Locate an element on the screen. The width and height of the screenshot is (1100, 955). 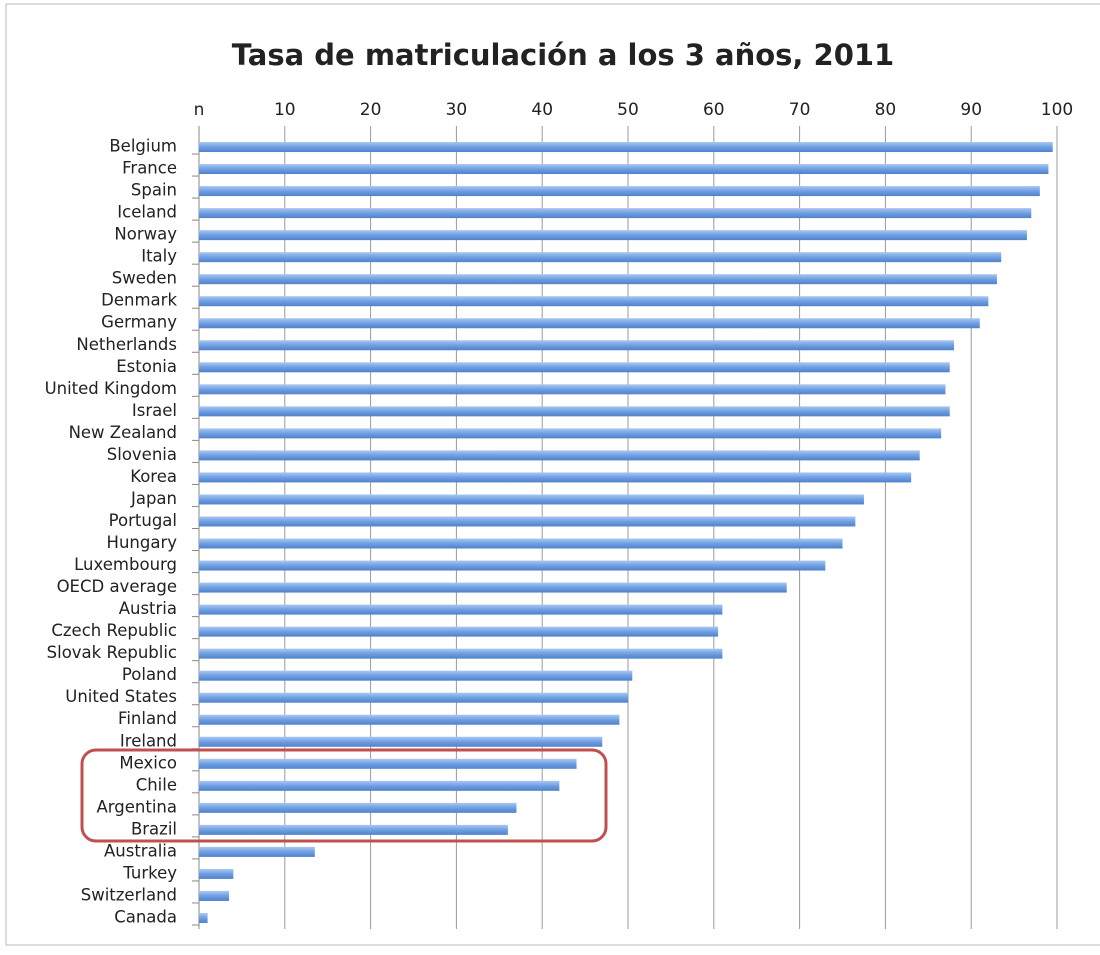
highlight-box is located at coordinates (344, 795).